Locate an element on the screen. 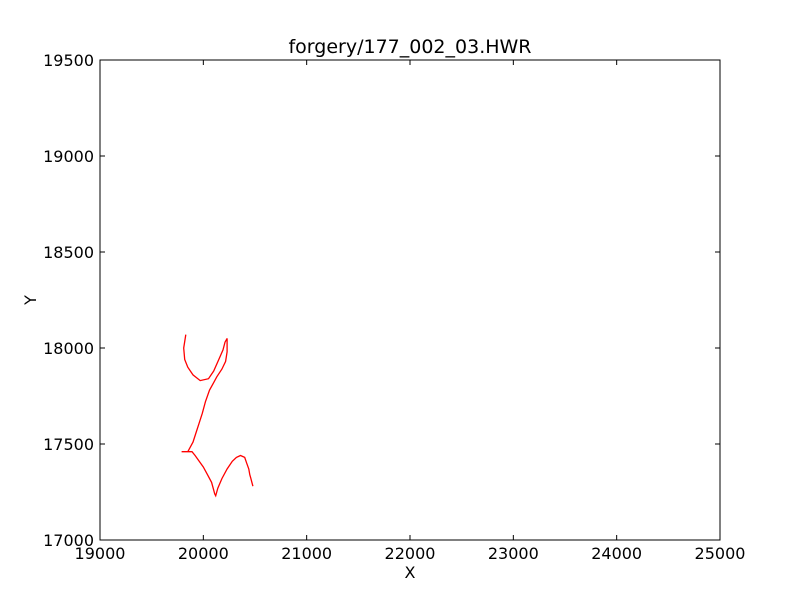 The width and height of the screenshot is (800, 600). y-tick-label: 19000 is located at coordinates (68, 156).